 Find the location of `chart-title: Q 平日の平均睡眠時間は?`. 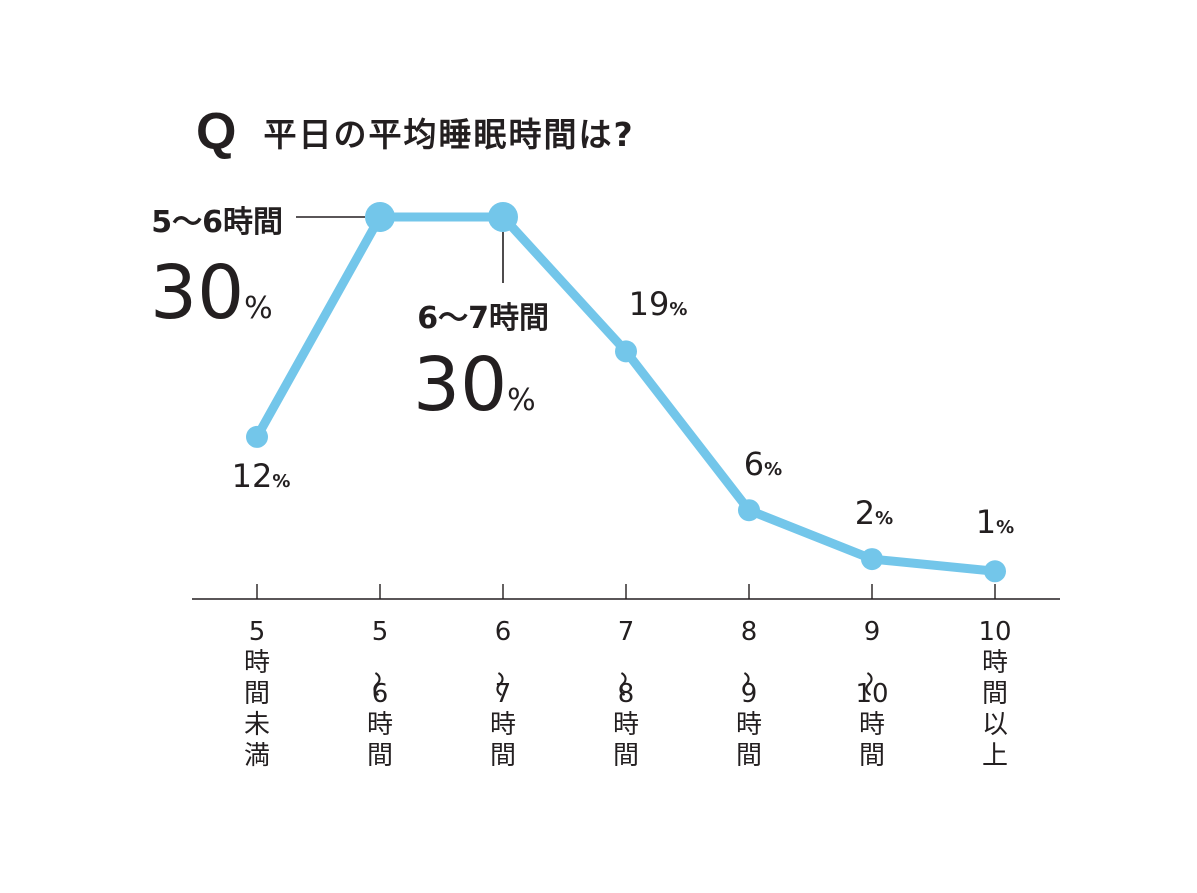

chart-title: Q 平日の平均睡眠時間は? is located at coordinates (415, 132).